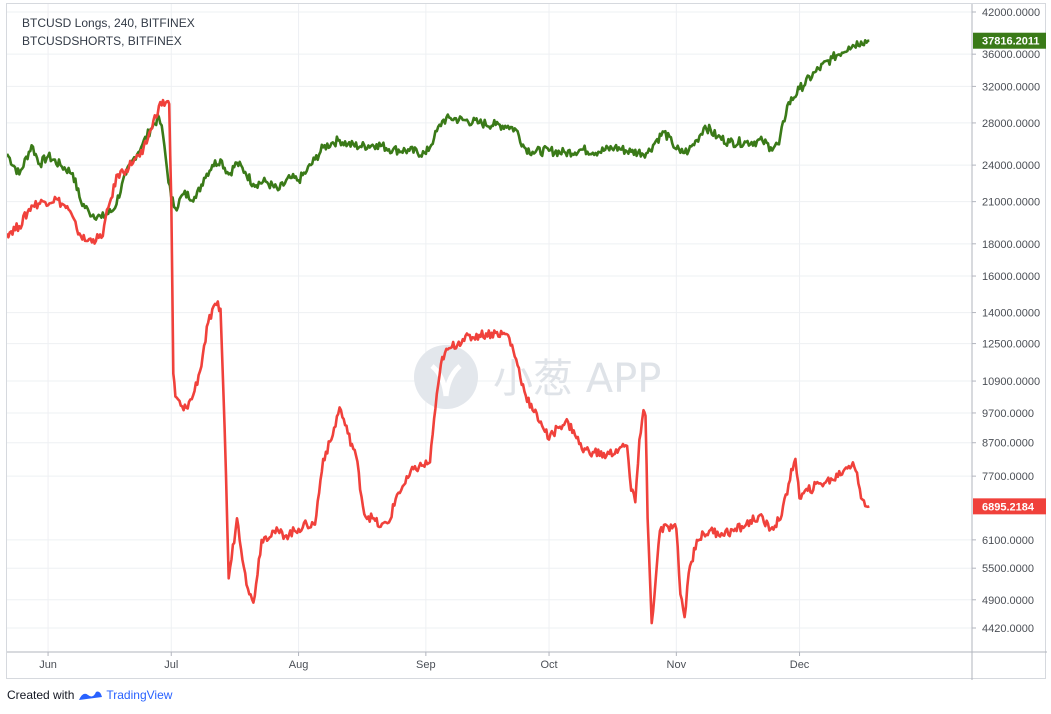 Image resolution: width=1051 pixels, height=714 pixels. Describe the element at coordinates (1011, 345) in the screenshot. I see `y-tick-label: 12500.0000` at that location.